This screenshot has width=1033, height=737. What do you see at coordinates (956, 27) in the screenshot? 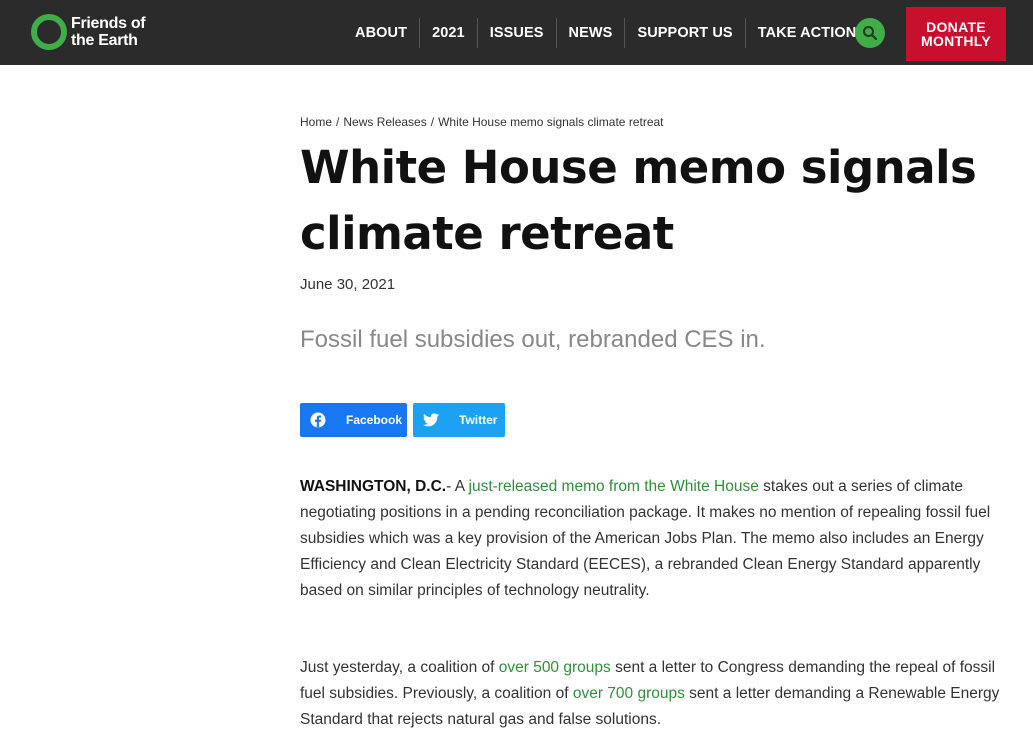
I see `donate-line-1: DONATE` at bounding box center [956, 27].